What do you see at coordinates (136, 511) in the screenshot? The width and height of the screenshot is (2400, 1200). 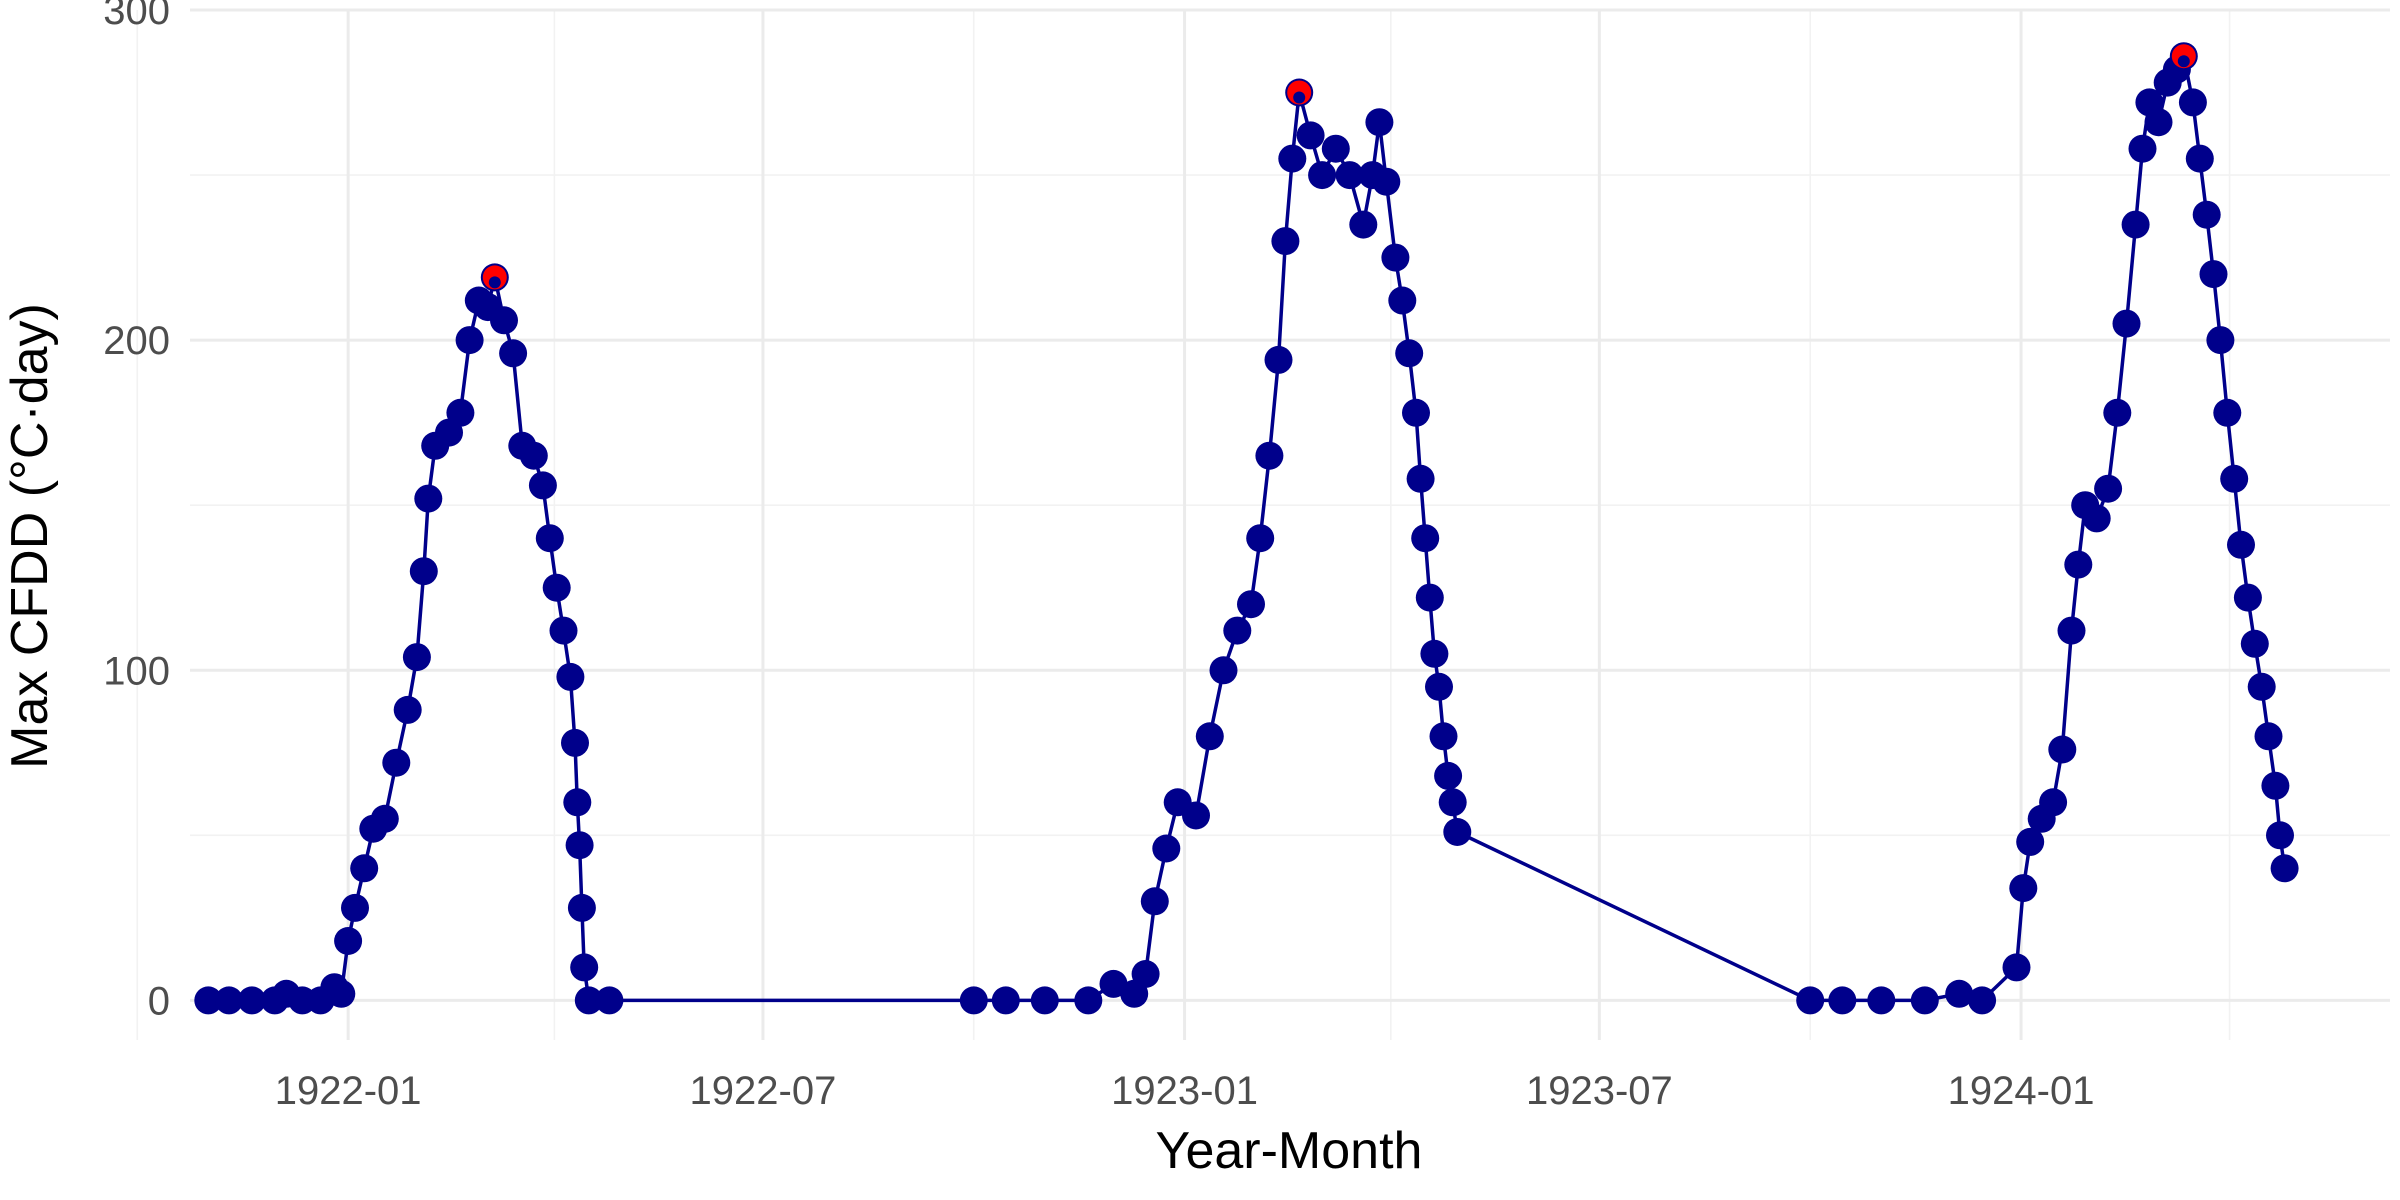 I see `y-tick-labels: 0 100 200 300` at bounding box center [136, 511].